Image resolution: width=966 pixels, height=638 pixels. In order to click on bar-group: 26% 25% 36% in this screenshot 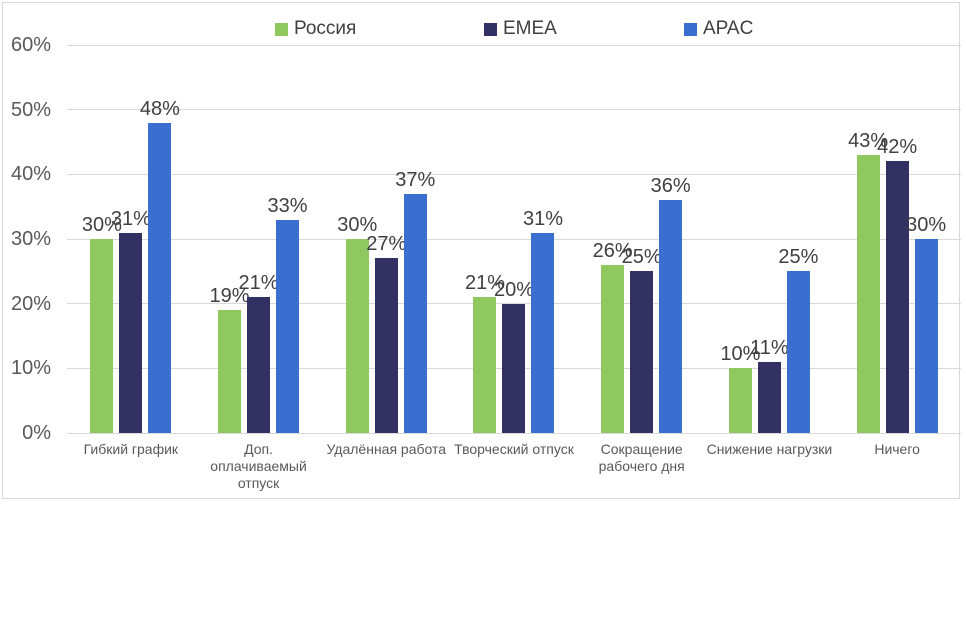, I will do `click(642, 239)`.